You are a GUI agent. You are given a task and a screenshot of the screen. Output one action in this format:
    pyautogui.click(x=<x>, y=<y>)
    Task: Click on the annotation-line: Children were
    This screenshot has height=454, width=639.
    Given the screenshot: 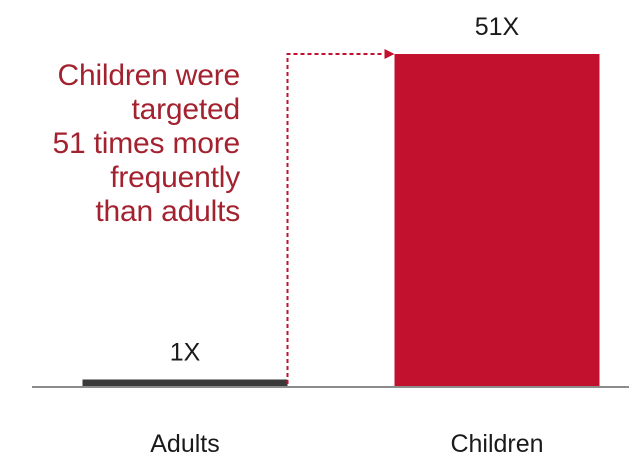 What is the action you would take?
    pyautogui.click(x=149, y=75)
    